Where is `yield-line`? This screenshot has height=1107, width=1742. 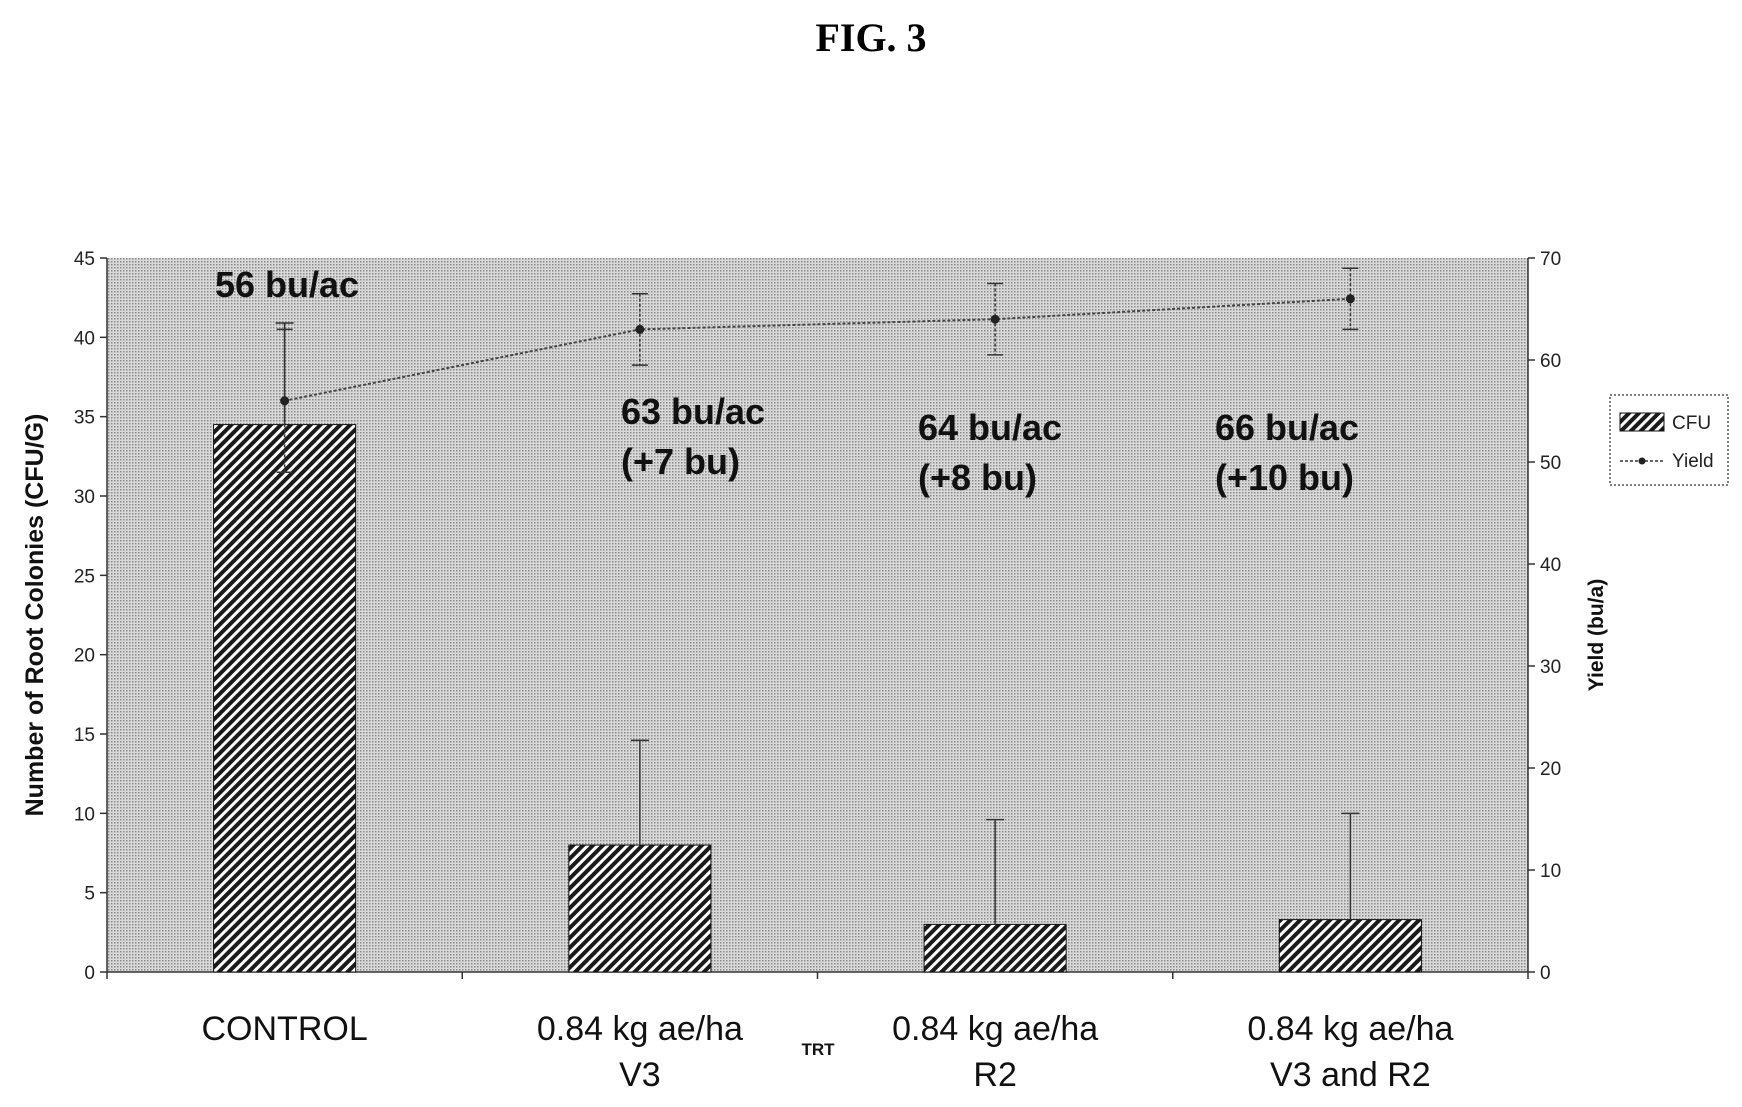
yield-line is located at coordinates (817, 370).